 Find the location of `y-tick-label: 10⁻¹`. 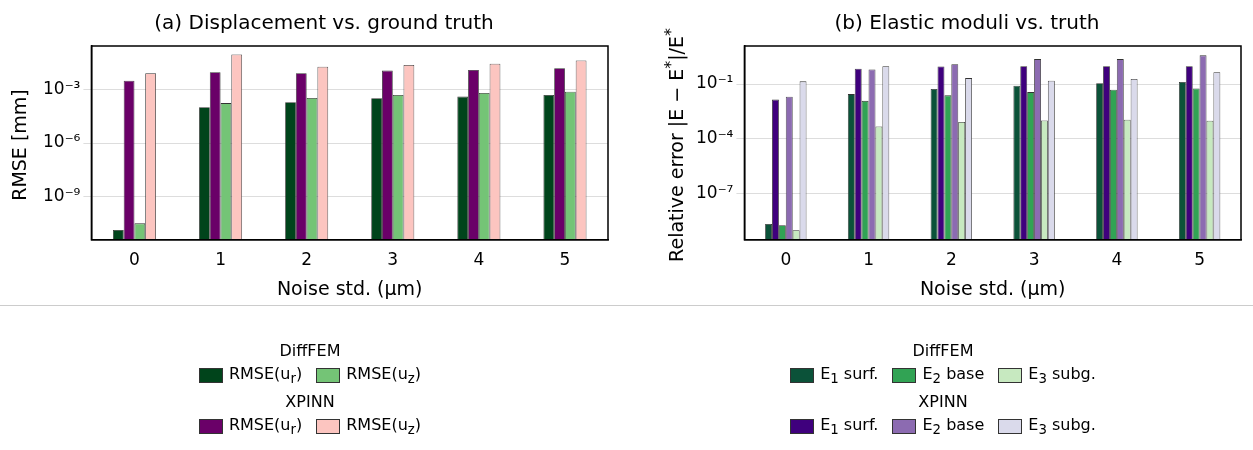

y-tick-label: 10⁻¹ is located at coordinates (715, 82).